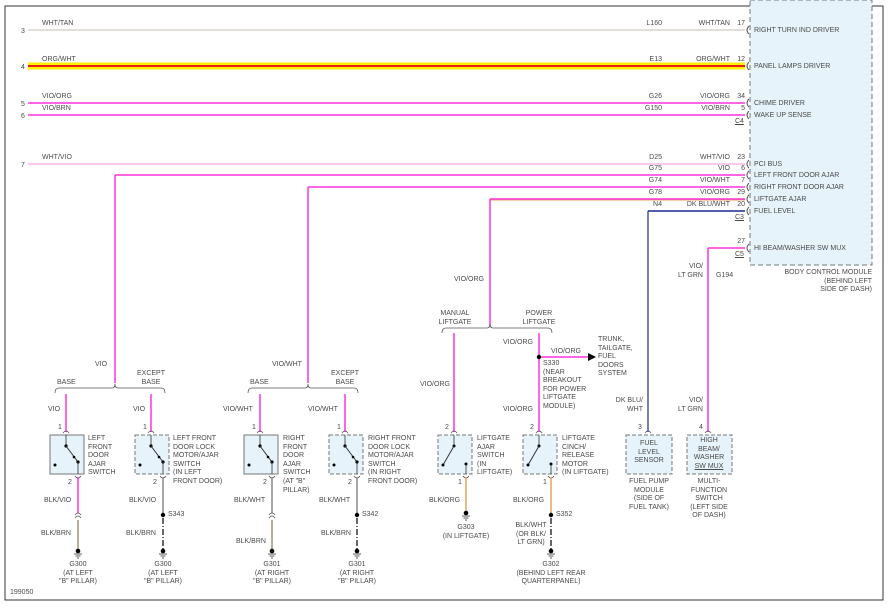  Describe the element at coordinates (56, 533) in the screenshot. I see `lf-ajar-wire-gnd: BLK/BRN` at that location.